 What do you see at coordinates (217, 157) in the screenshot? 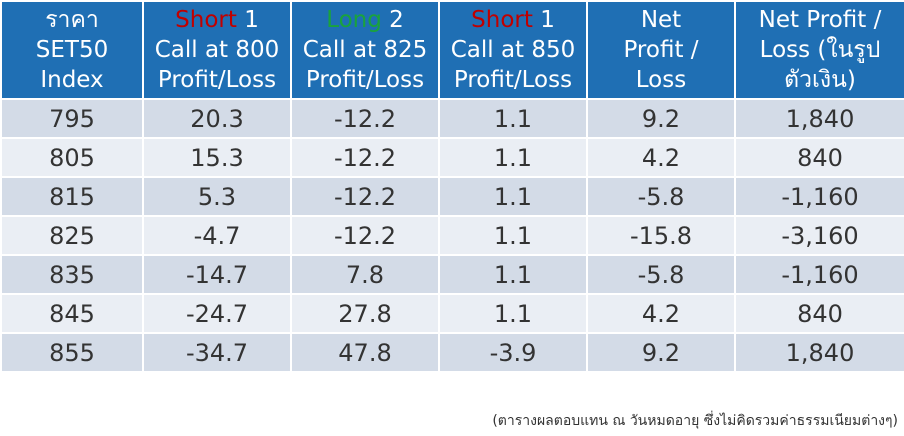
I see `cell-short-800: 15.3` at bounding box center [217, 157].